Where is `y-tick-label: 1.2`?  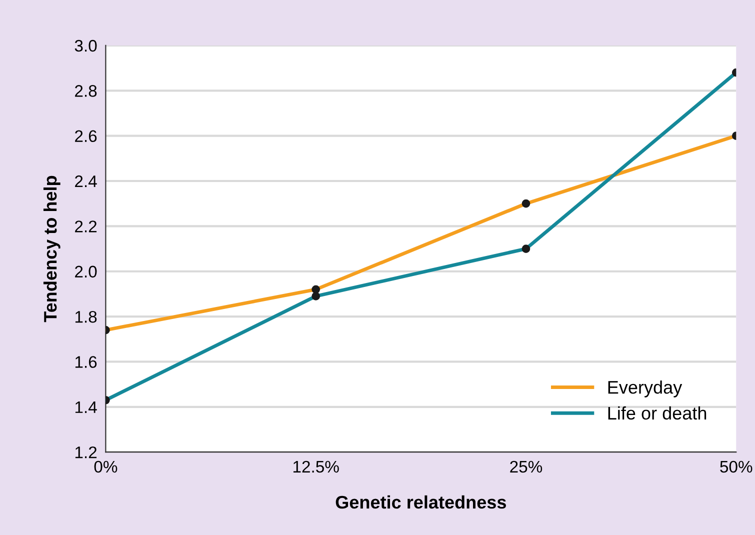
y-tick-label: 1.2 is located at coordinates (86, 452).